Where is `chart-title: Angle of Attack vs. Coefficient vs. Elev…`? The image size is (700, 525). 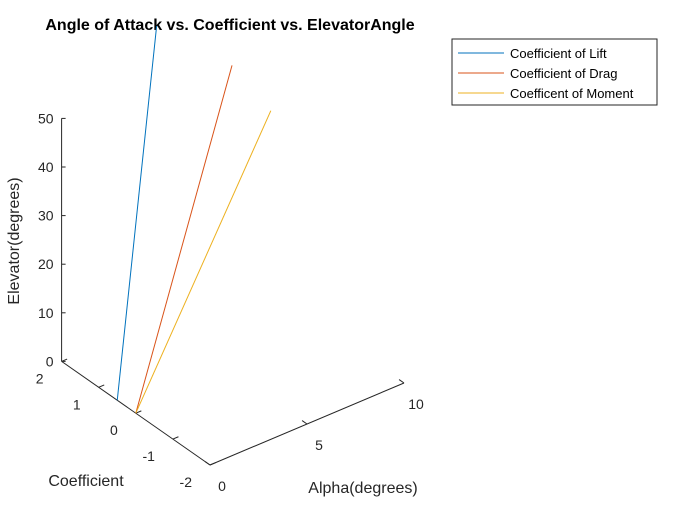 chart-title: Angle of Attack vs. Coefficient vs. Elev… is located at coordinates (229, 25).